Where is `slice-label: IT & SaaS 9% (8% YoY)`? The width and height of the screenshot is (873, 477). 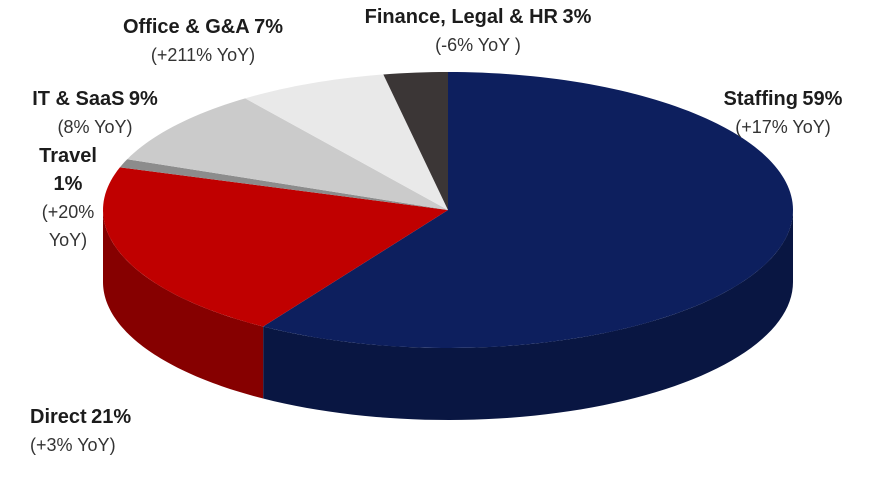
slice-label: IT & SaaS 9% (8% YoY) is located at coordinates (95, 114).